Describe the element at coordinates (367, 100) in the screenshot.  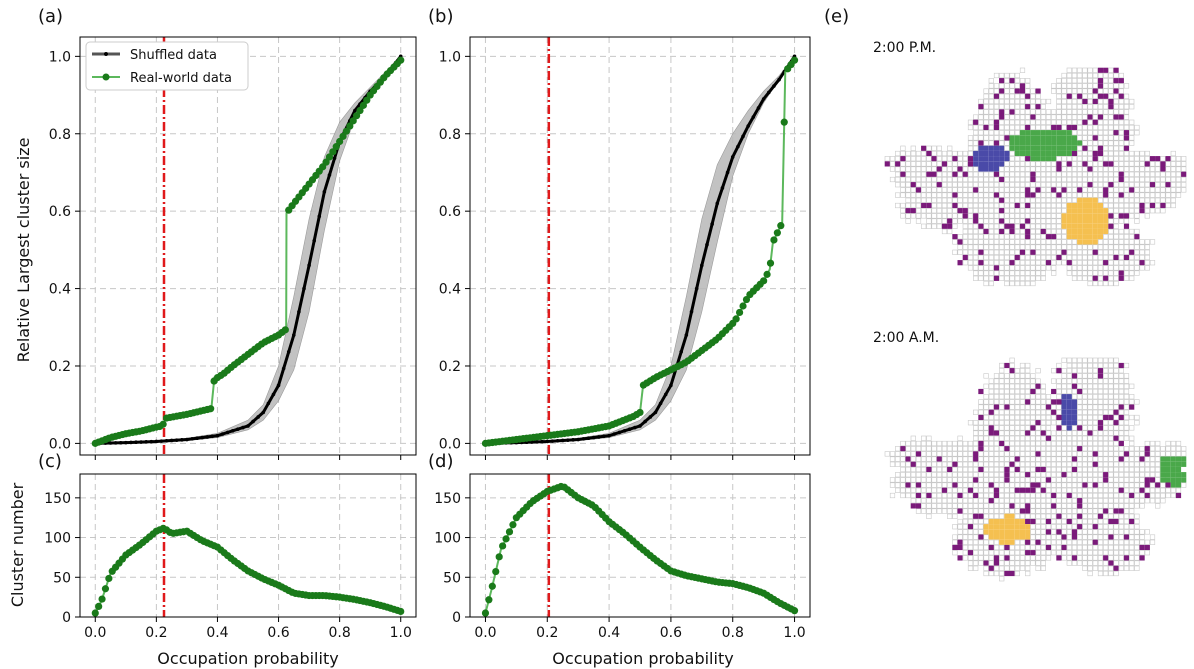
I see `real-series-point` at that location.